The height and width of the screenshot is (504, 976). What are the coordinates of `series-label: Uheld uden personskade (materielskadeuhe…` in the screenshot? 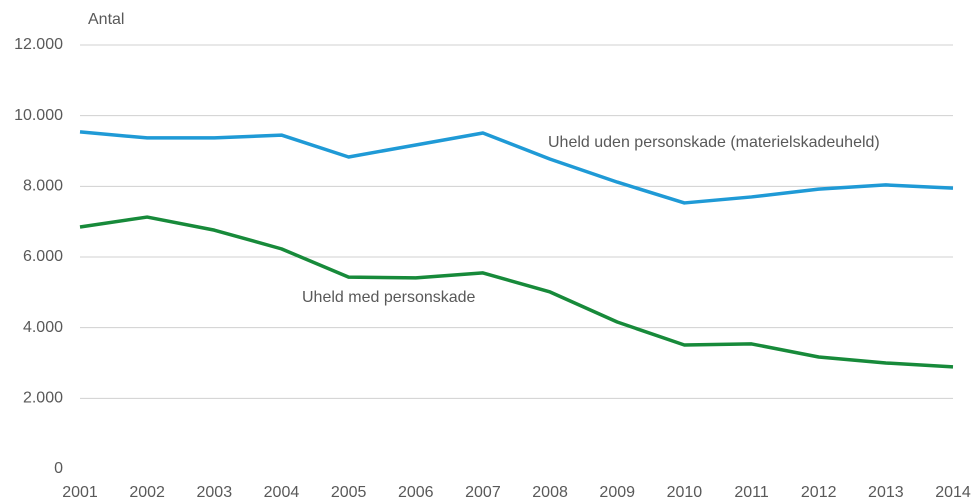 It's located at (714, 142).